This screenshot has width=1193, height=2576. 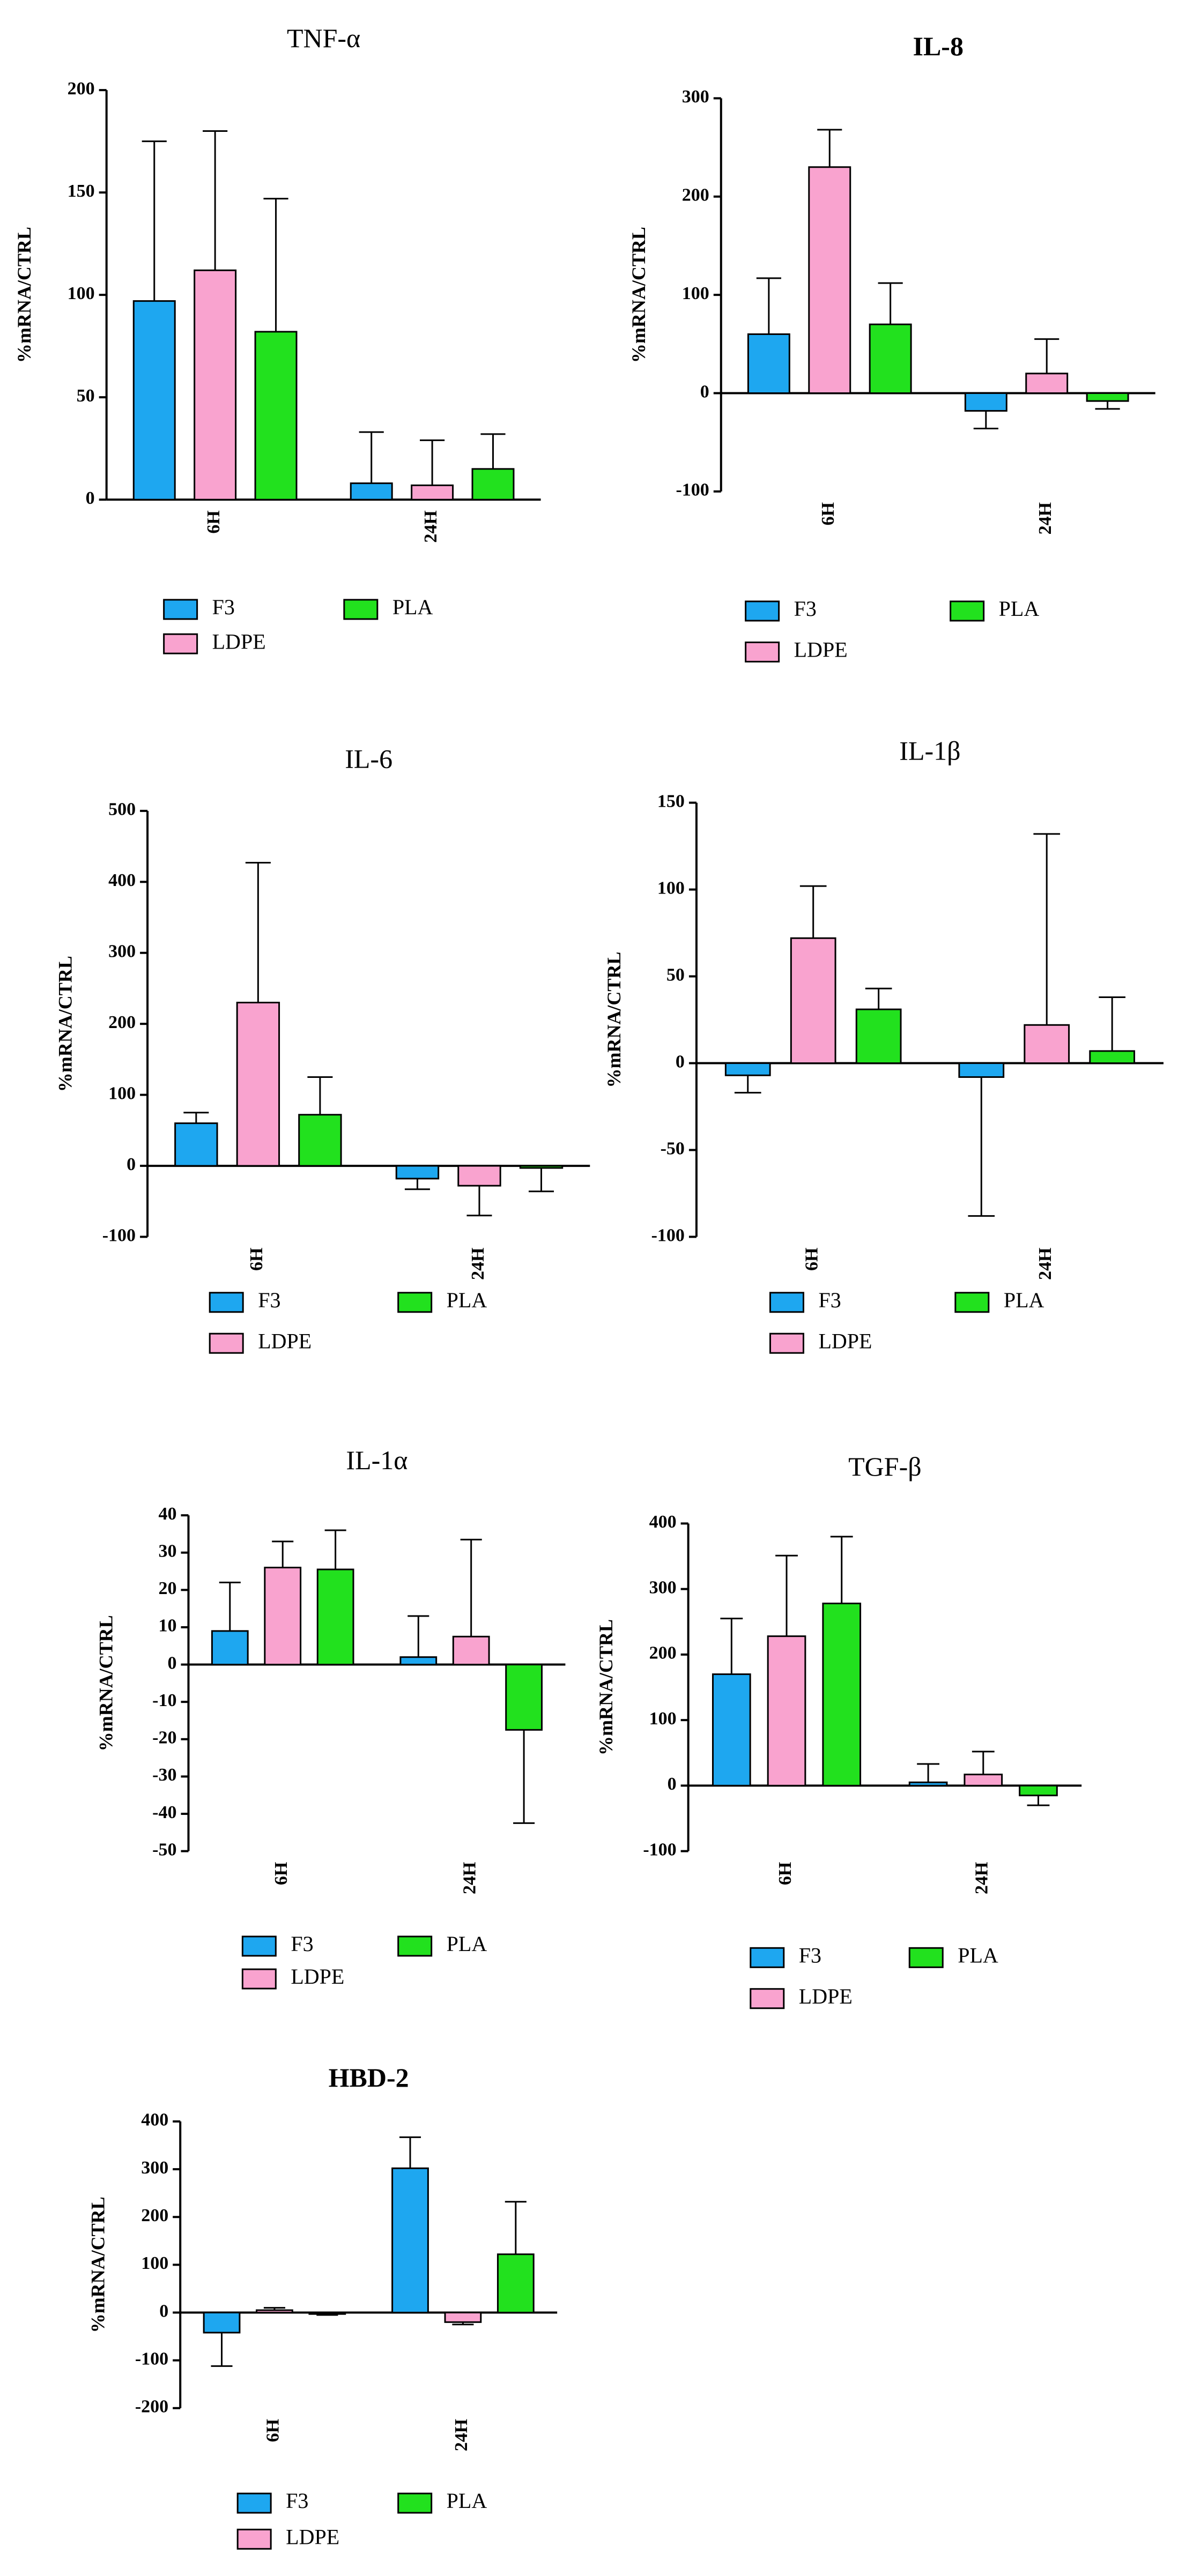 What do you see at coordinates (673, 1148) in the screenshot?
I see `y-tick-label: -50` at bounding box center [673, 1148].